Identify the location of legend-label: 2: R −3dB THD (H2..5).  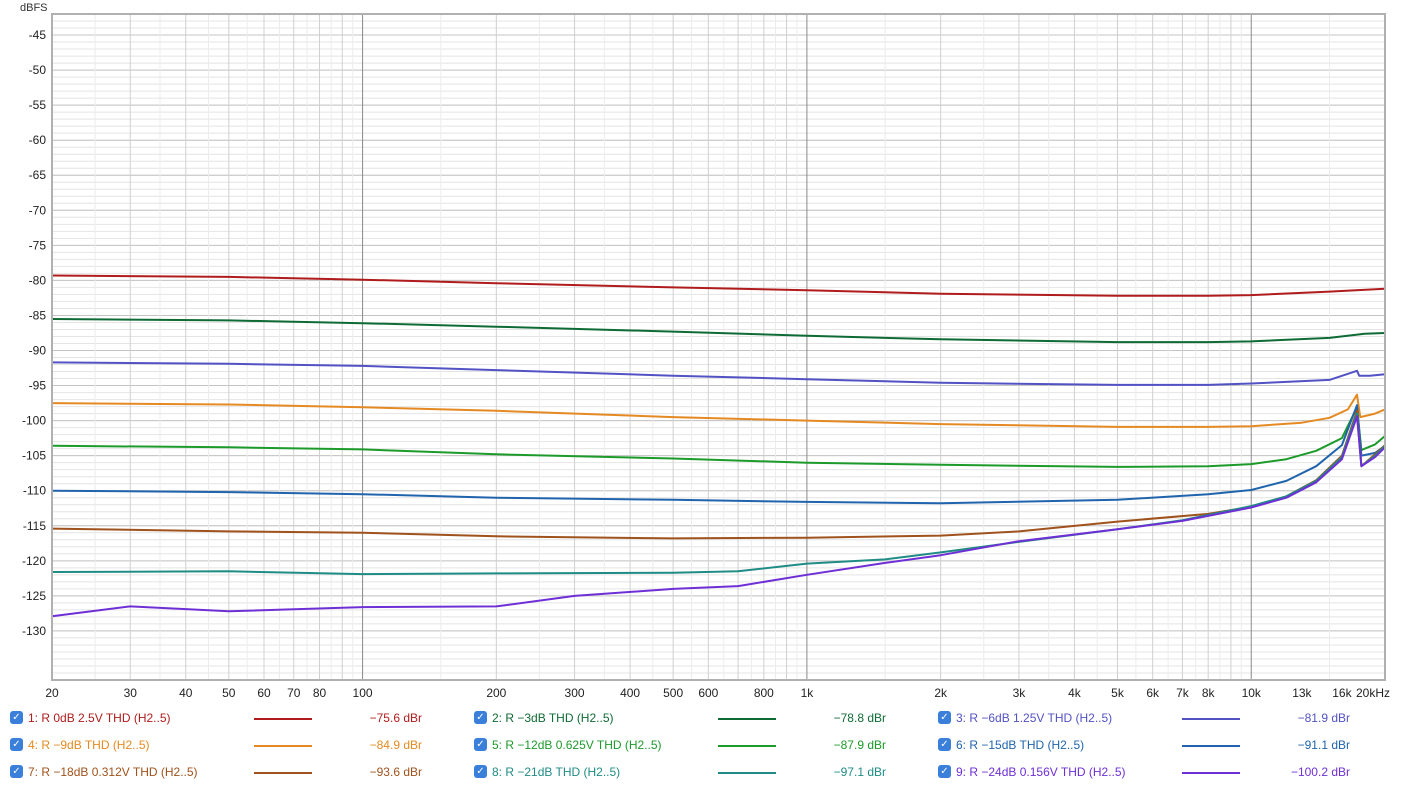
(553, 718).